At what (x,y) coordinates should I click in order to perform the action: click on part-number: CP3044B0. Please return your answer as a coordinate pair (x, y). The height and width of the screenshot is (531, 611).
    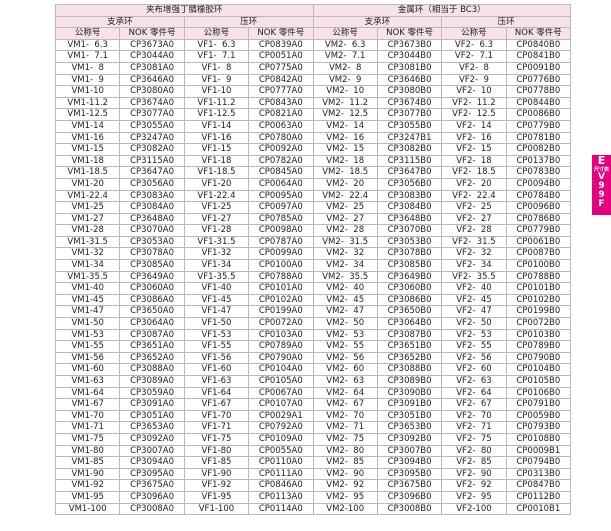
    Looking at the image, I should click on (409, 56).